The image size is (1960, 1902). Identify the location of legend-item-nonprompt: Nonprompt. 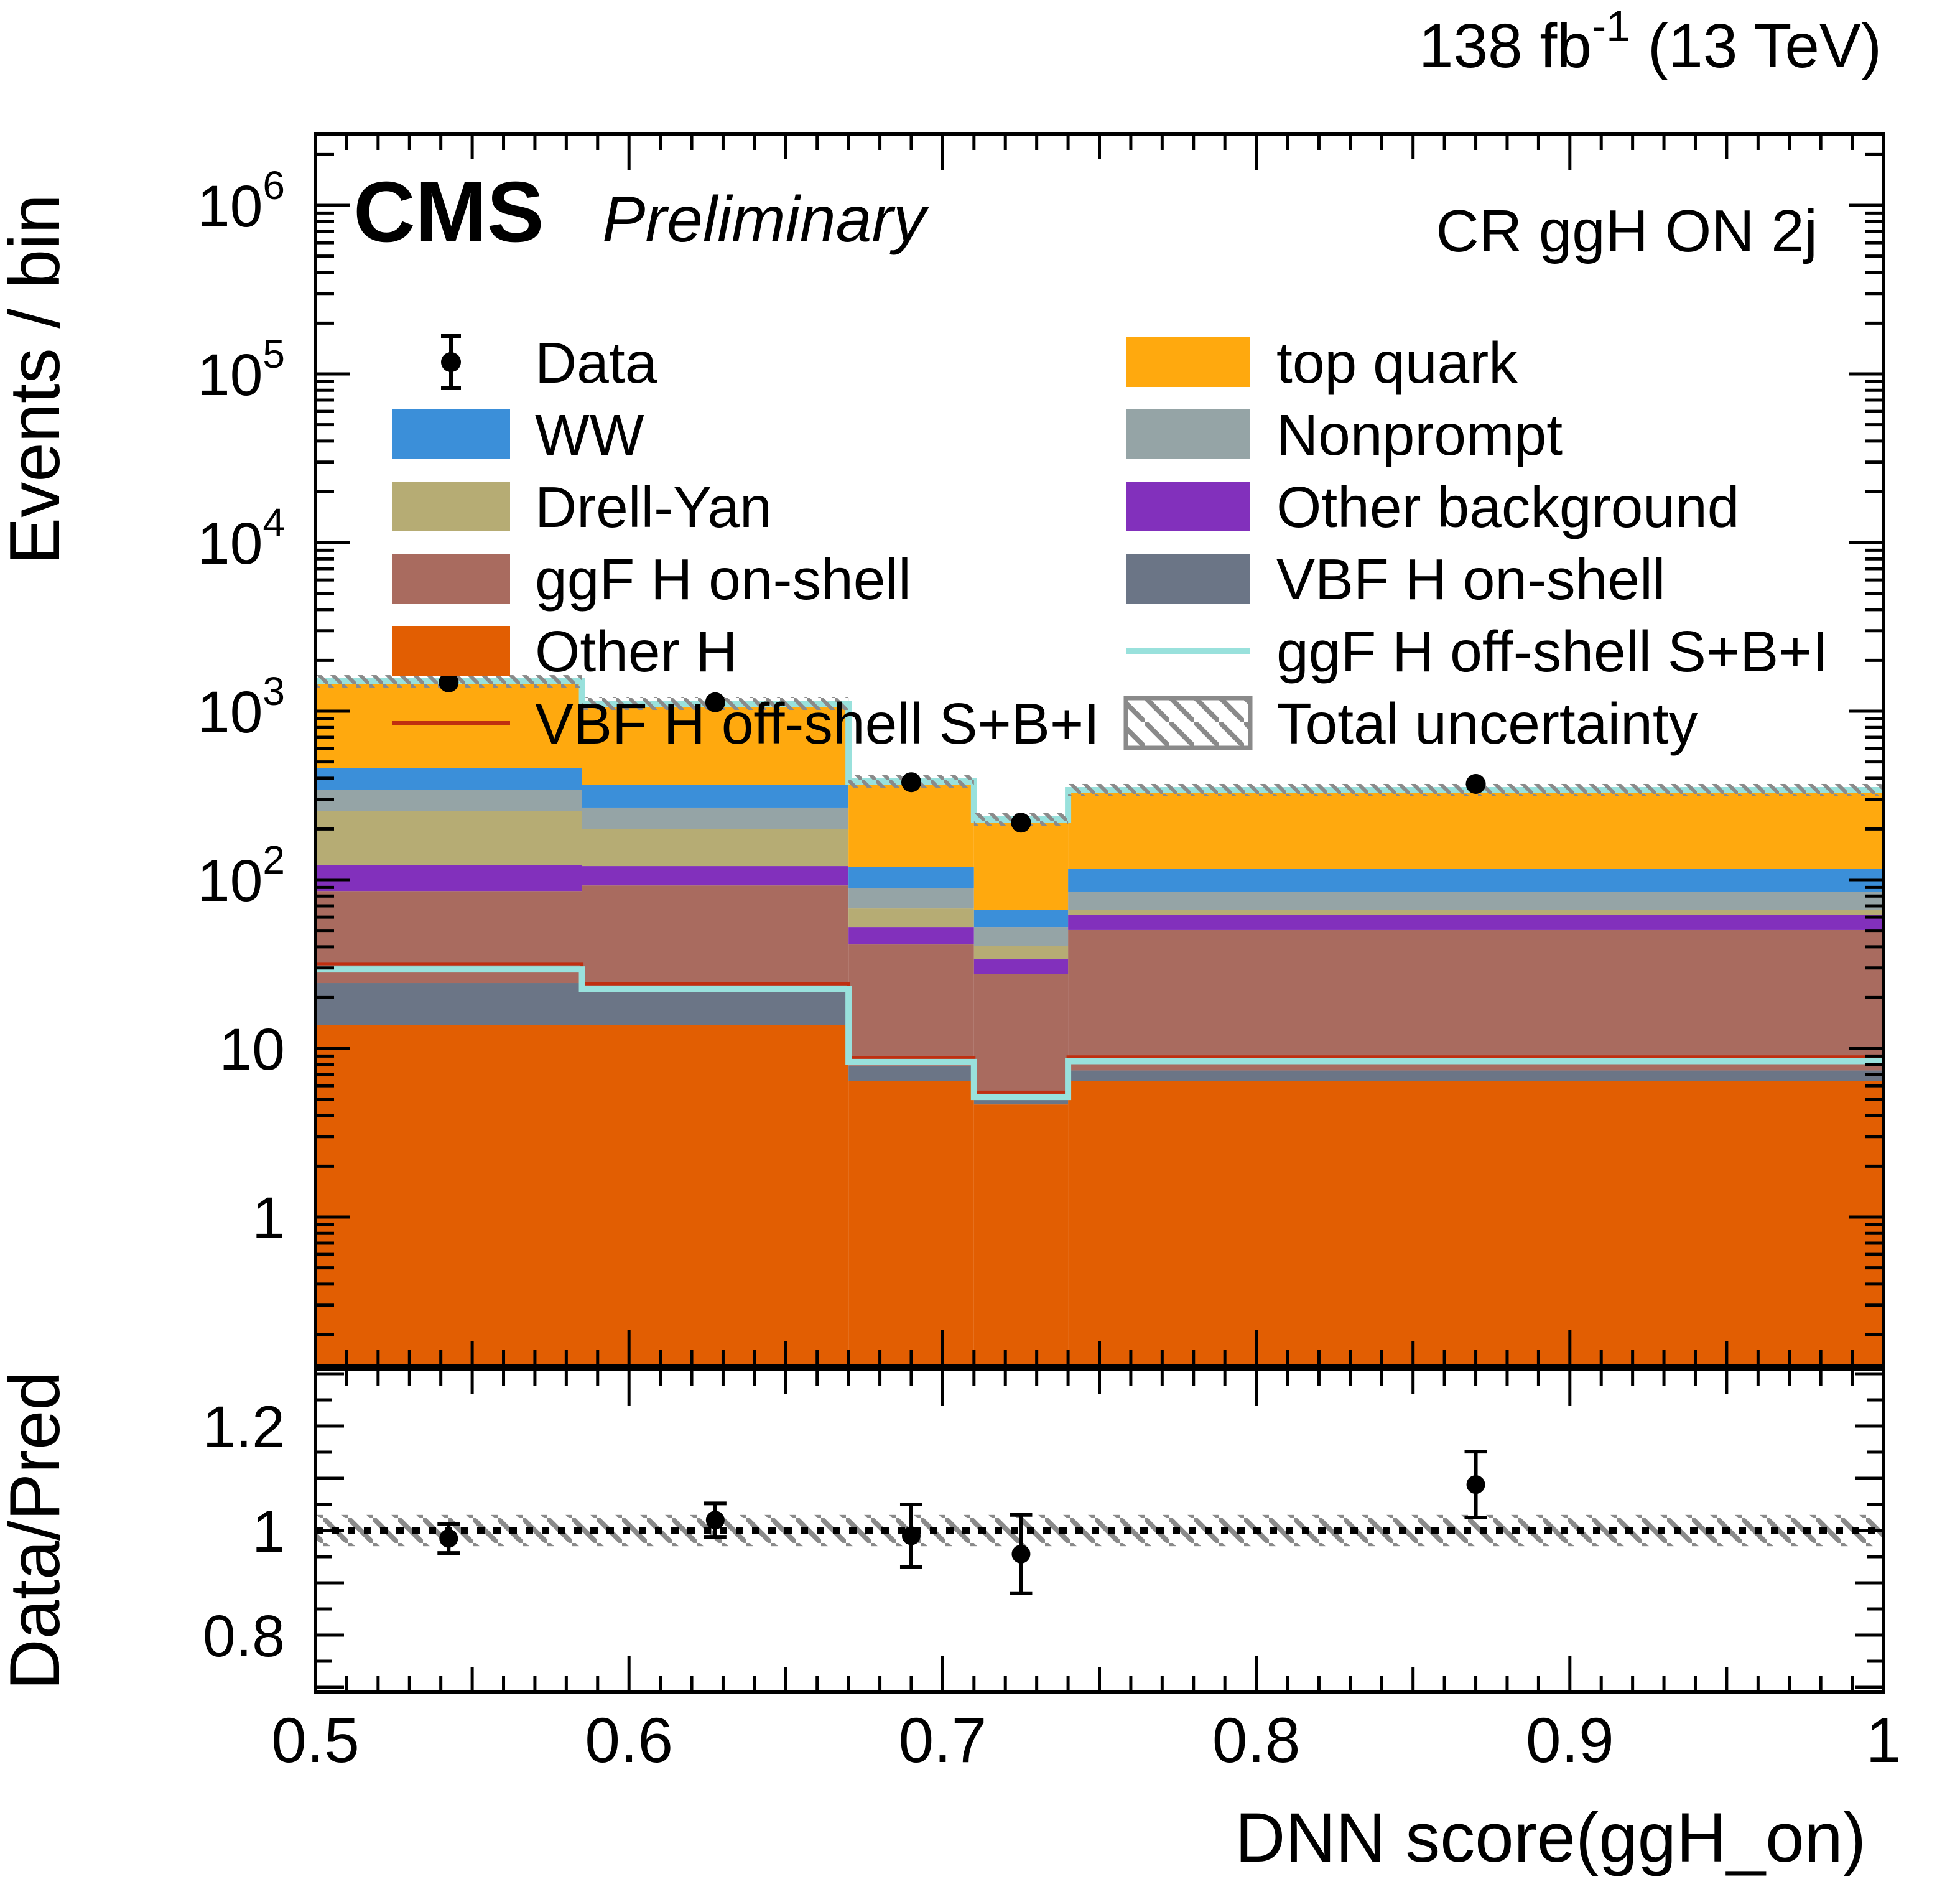
(1344, 435).